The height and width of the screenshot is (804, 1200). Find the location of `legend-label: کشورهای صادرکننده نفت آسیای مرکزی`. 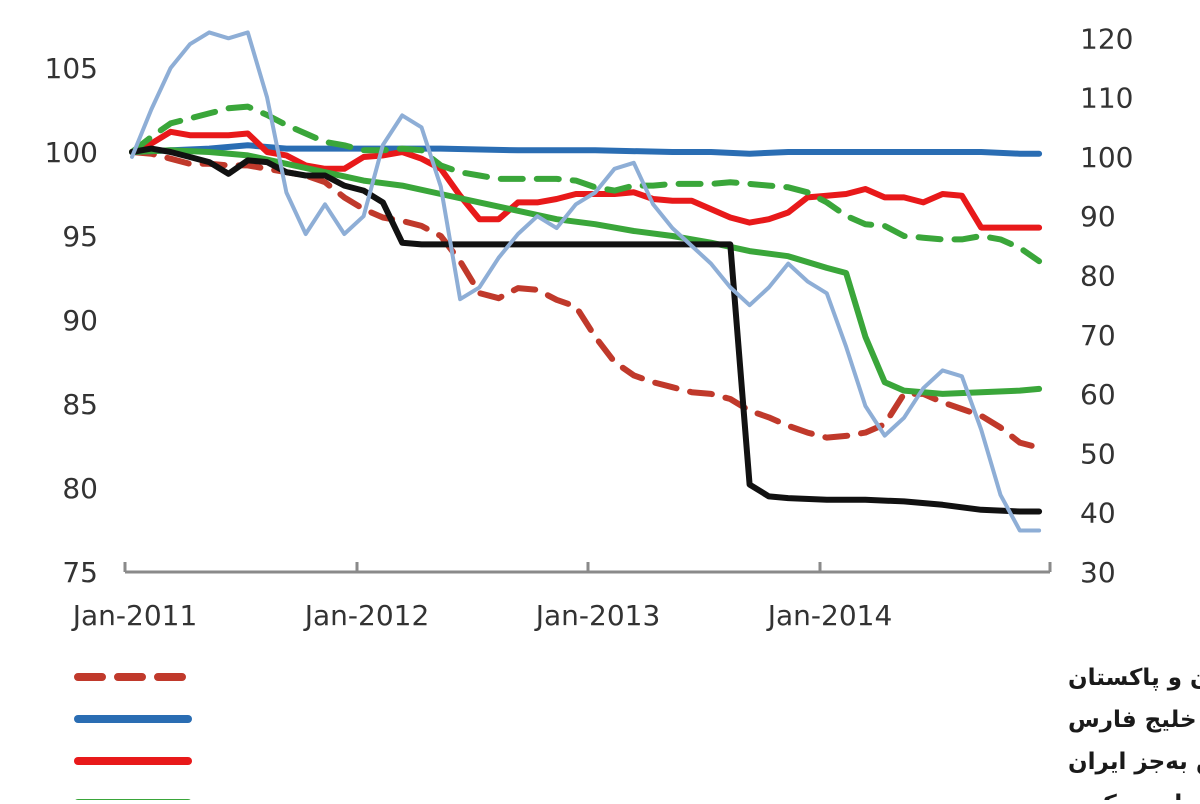

legend-label: کشورهای صادرکننده نفت آسیای مرکزی is located at coordinates (1134, 794).